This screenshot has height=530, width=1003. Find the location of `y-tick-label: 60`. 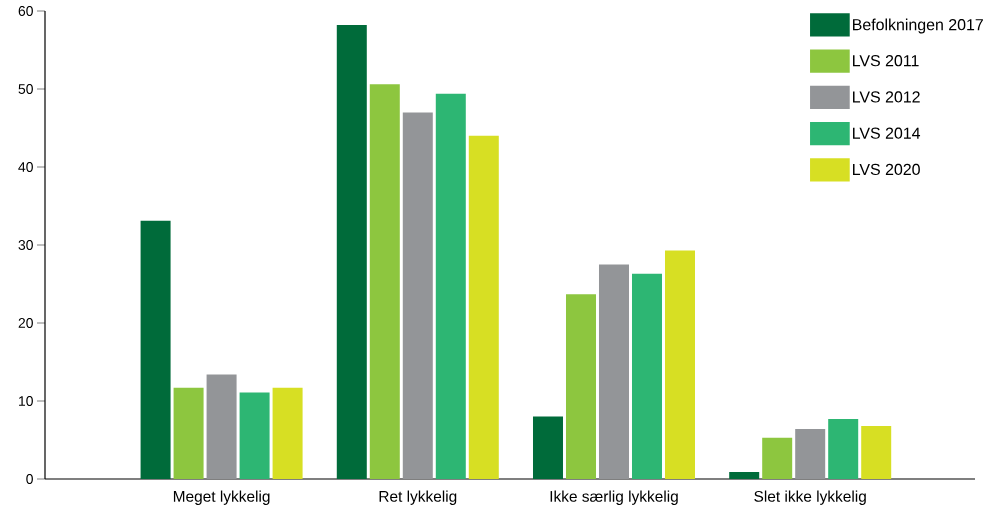

y-tick-label: 60 is located at coordinates (25, 11).